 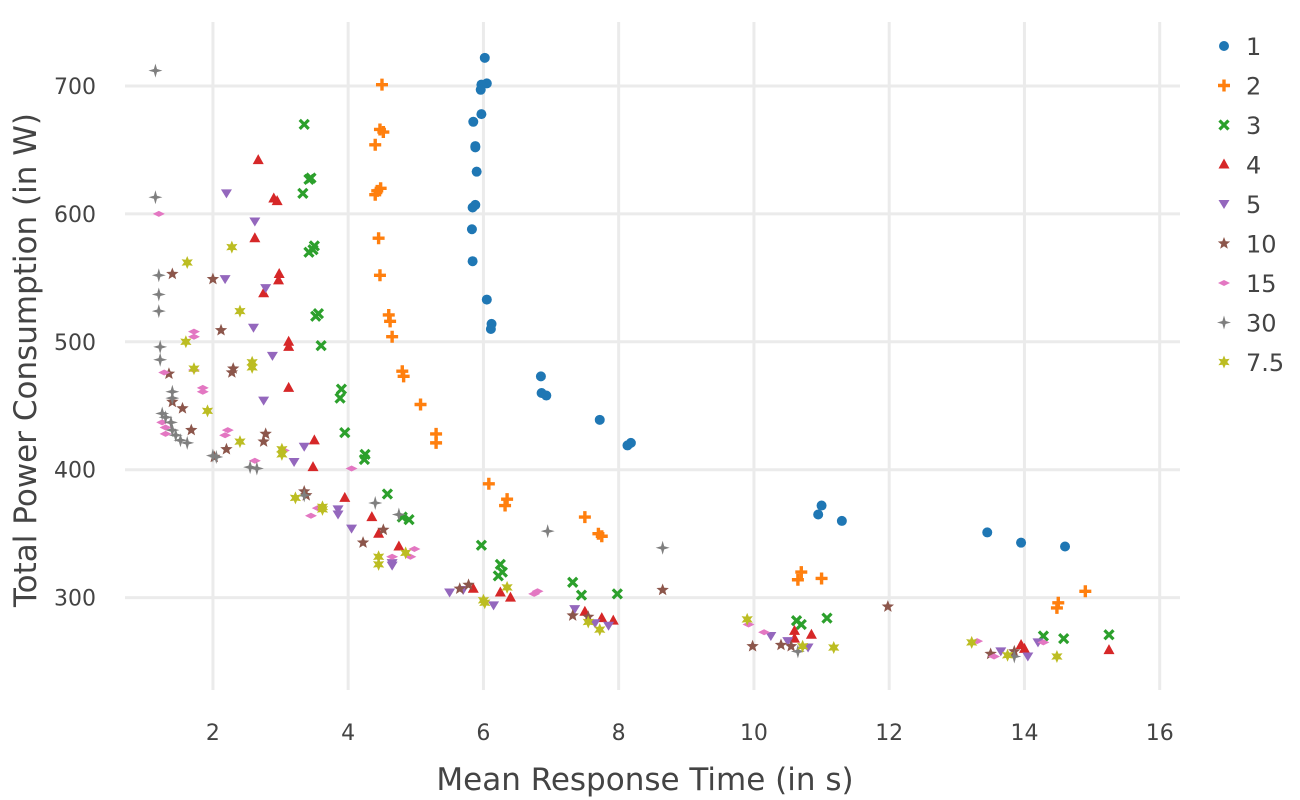 What do you see at coordinates (1247, 245) in the screenshot?
I see `legend-item: 10` at bounding box center [1247, 245].